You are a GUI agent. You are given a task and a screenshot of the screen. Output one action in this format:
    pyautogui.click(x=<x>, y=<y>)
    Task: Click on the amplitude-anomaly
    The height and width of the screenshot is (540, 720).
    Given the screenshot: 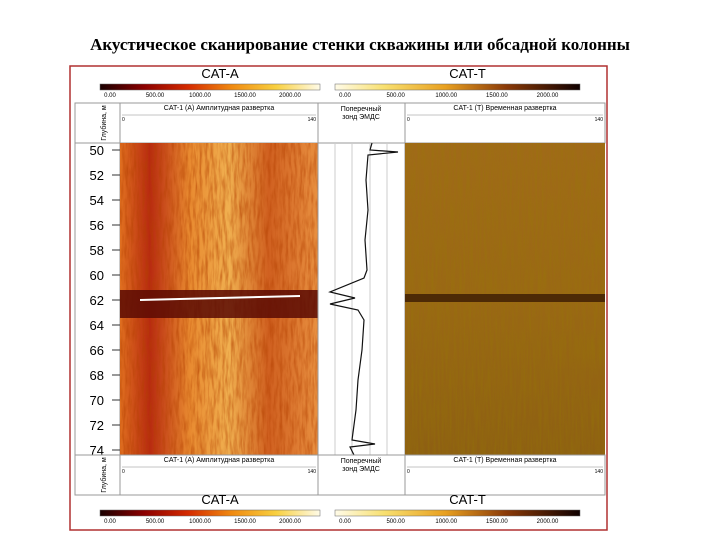 What is the action you would take?
    pyautogui.click(x=219, y=304)
    